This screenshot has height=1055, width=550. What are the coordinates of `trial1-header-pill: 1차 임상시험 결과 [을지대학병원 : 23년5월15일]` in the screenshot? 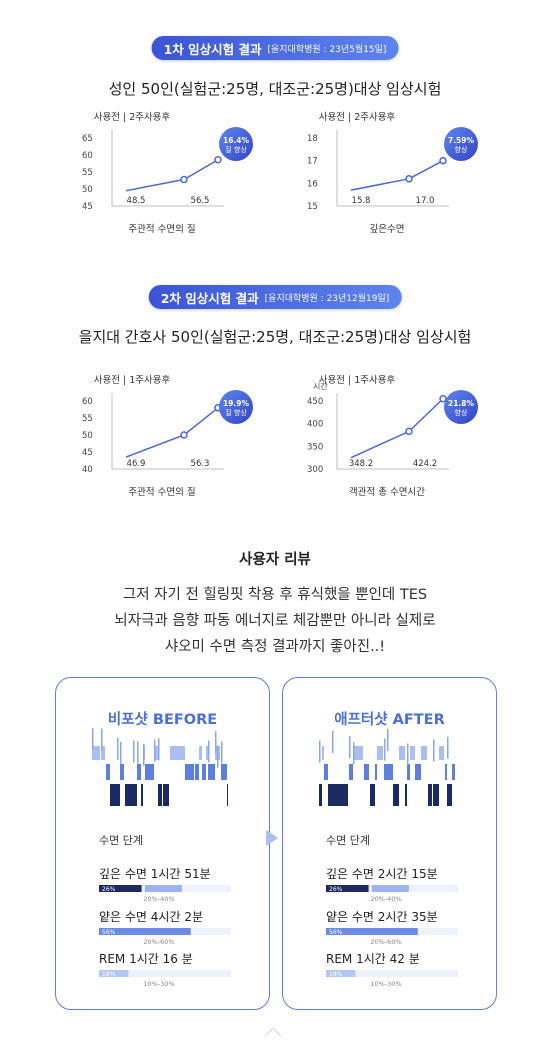 It's located at (275, 48).